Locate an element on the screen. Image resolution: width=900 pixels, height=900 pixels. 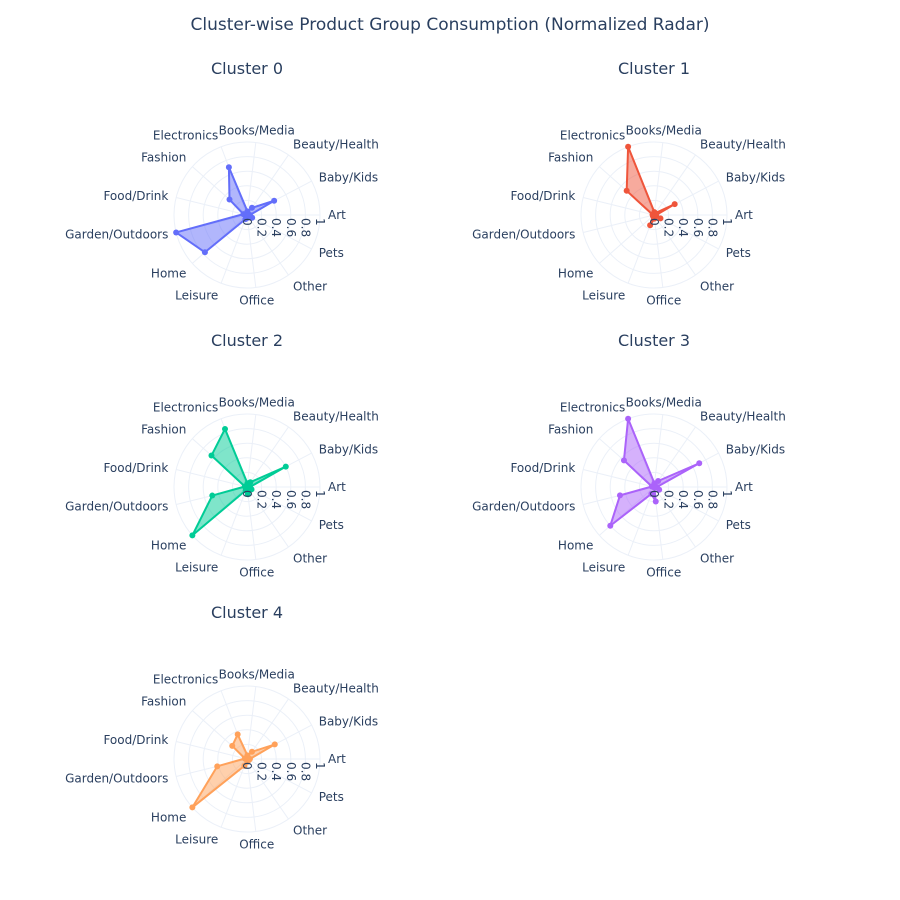
panel-title: Cluster 1 is located at coordinates (654, 68).